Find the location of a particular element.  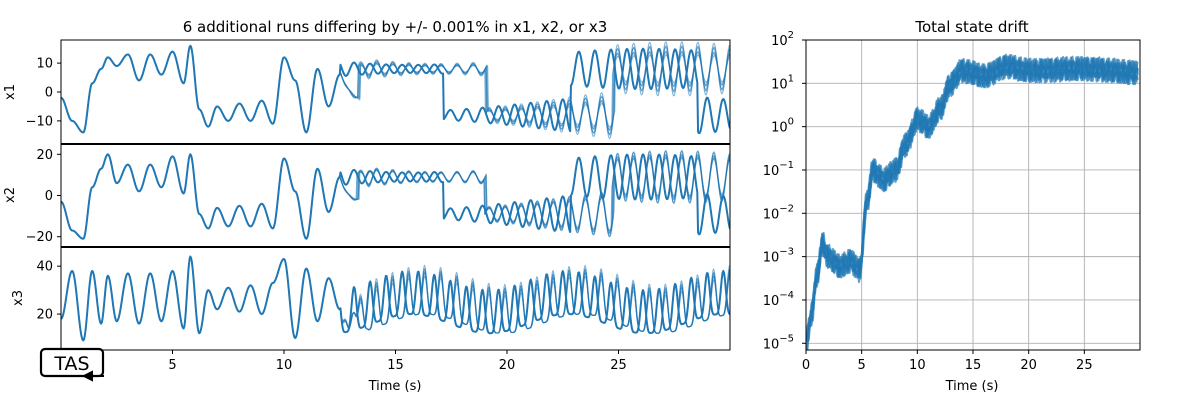

panel-3-main-run-line is located at coordinates (395, 298).